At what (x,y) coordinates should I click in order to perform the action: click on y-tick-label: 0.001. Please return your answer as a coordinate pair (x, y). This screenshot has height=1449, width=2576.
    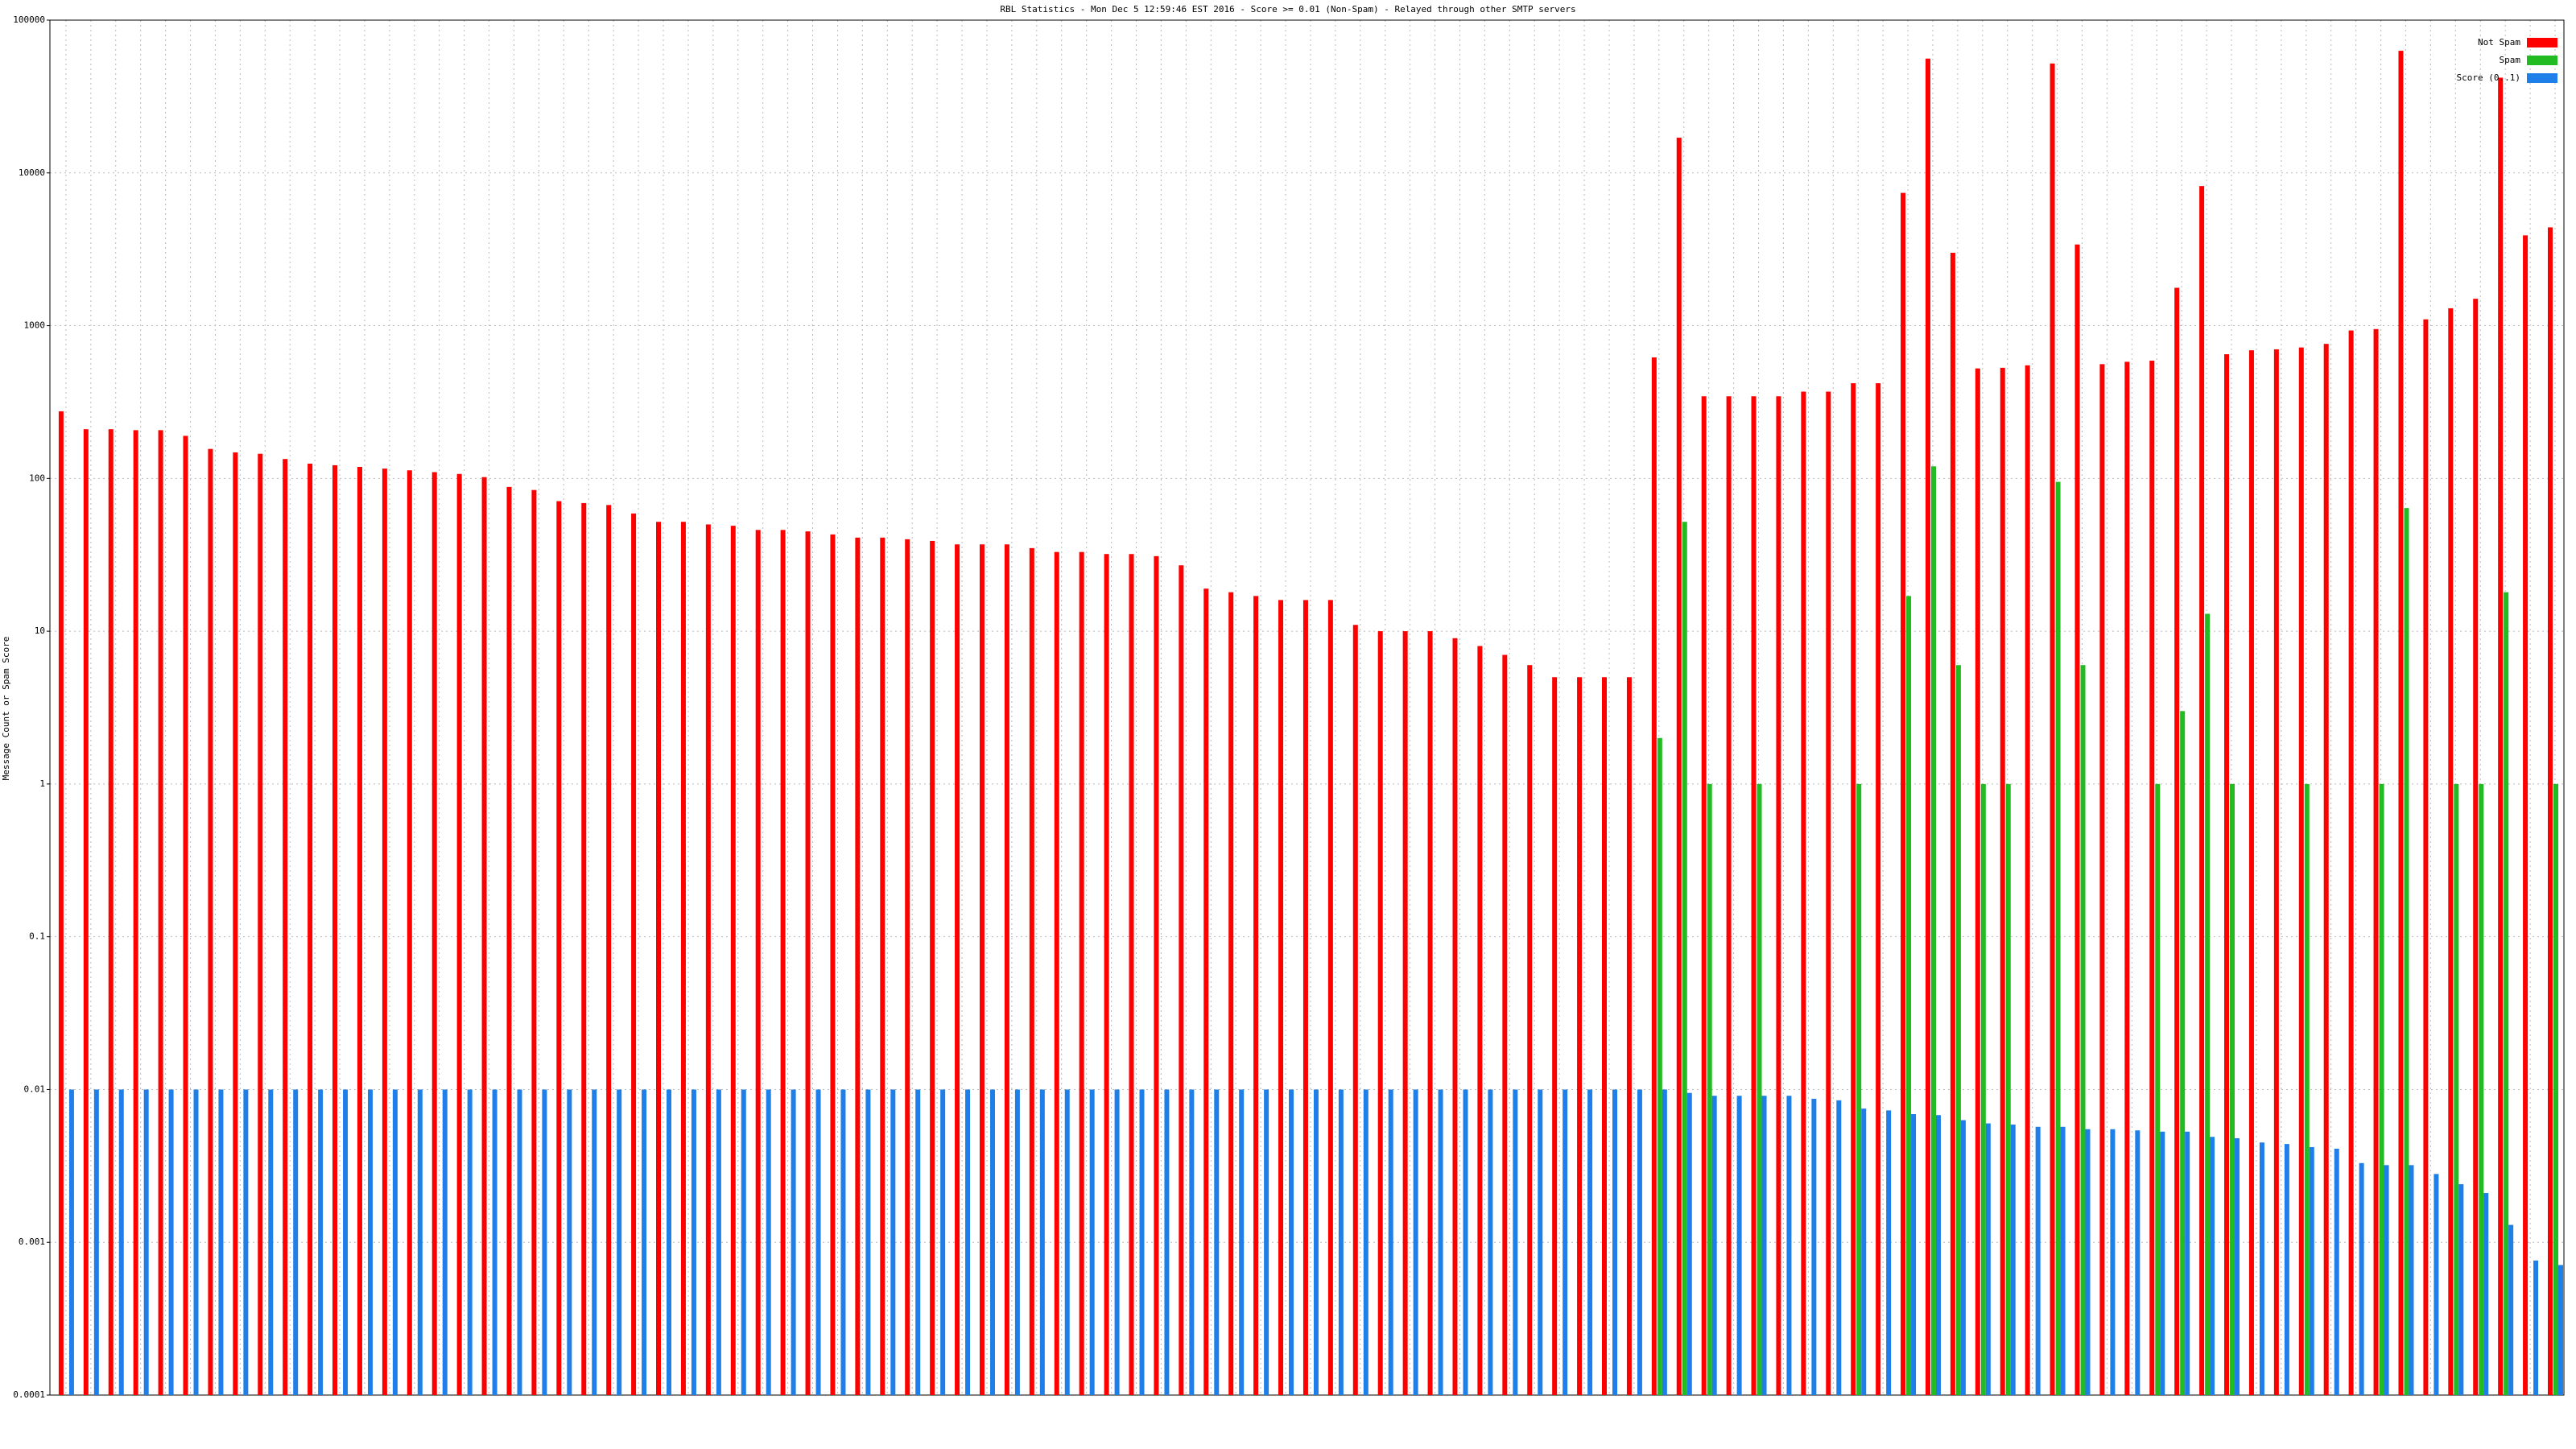
    Looking at the image, I should click on (32, 1241).